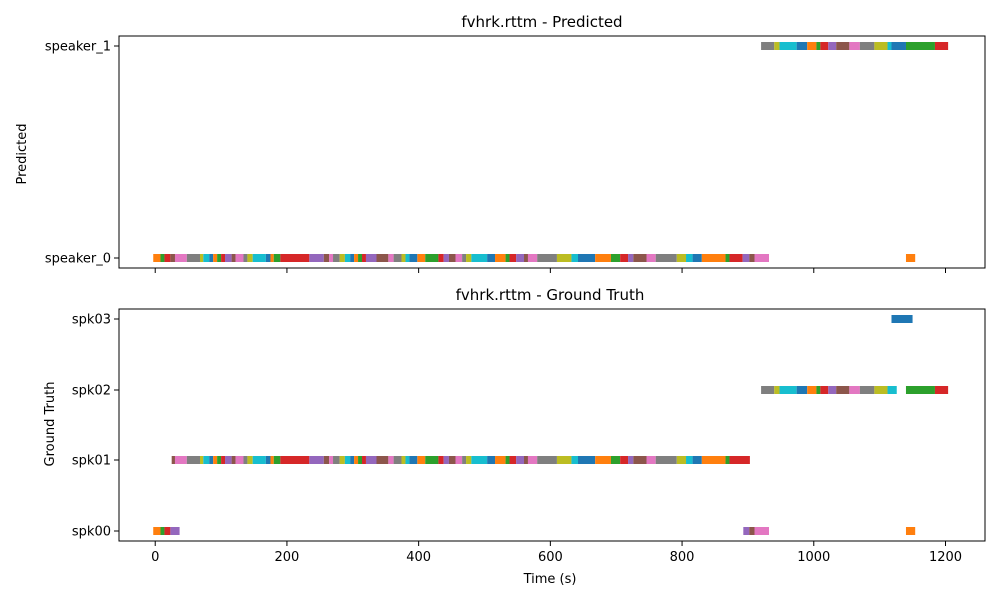  What do you see at coordinates (91, 320) in the screenshot?
I see `y-tick-label: spk03` at bounding box center [91, 320].